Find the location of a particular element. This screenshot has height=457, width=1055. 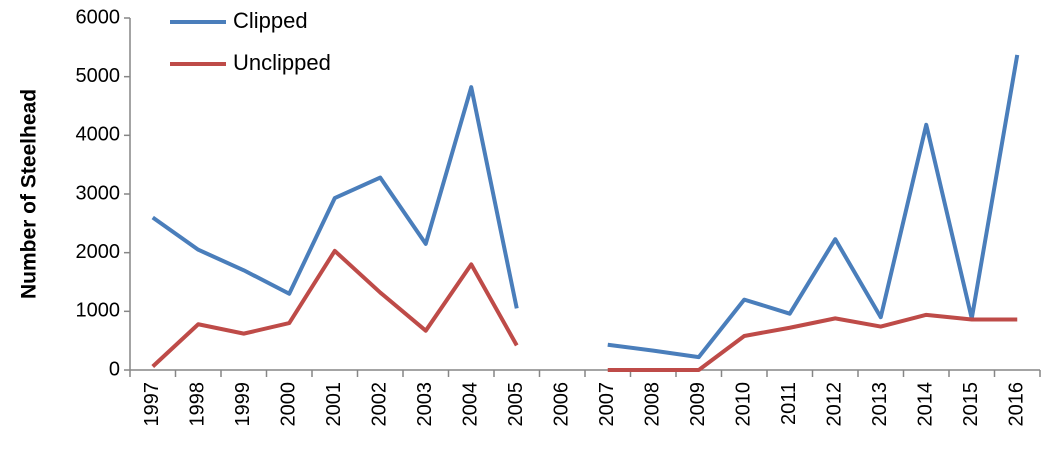

y-tick-label: 6000 is located at coordinates (98, 17).